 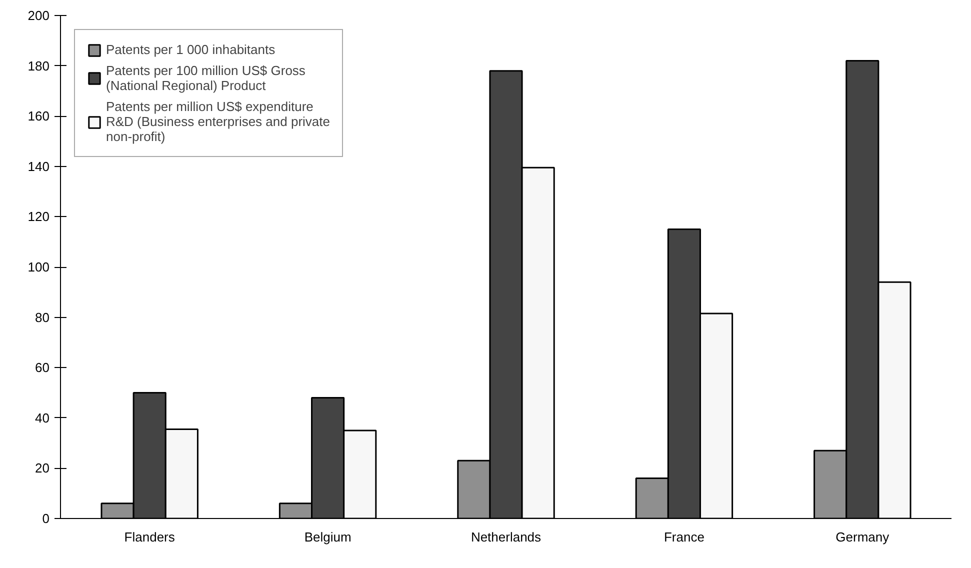 I want to click on x-tick-label: Flanders, so click(x=150, y=537).